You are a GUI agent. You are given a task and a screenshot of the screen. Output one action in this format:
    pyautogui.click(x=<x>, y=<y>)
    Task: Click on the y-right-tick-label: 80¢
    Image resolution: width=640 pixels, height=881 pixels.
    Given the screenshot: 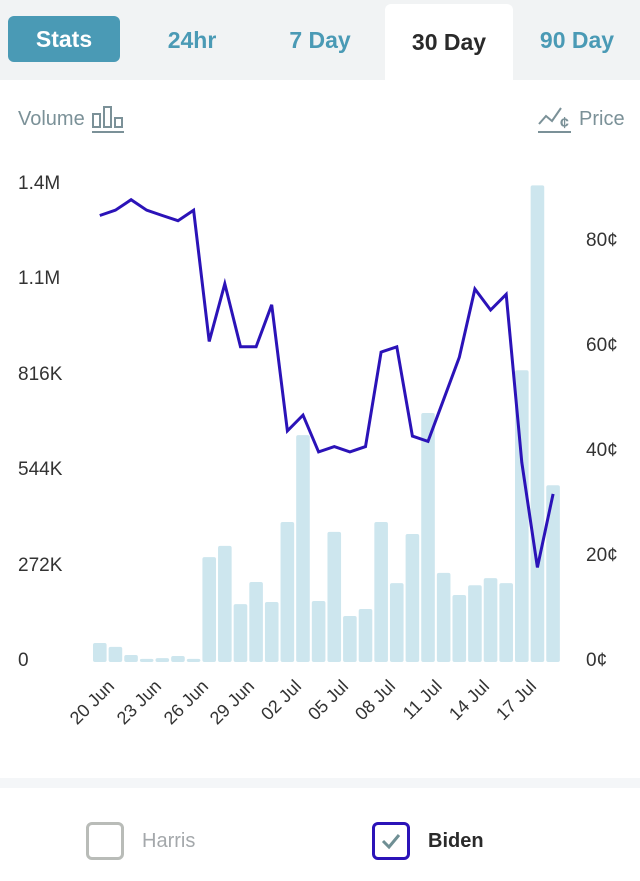 What is the action you would take?
    pyautogui.click(x=602, y=240)
    